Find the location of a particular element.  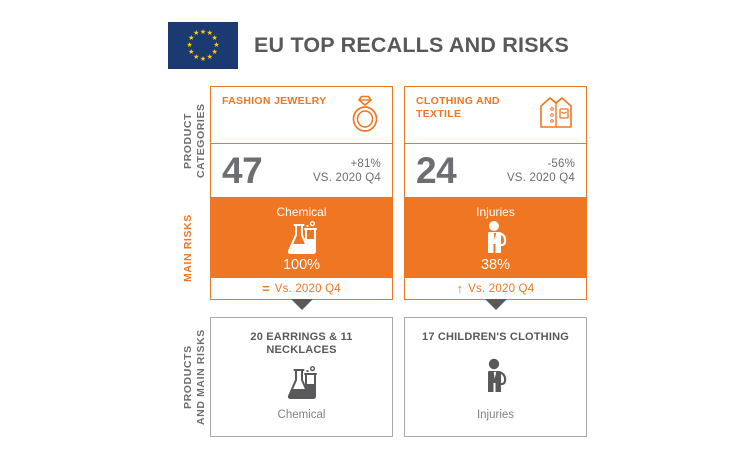

shirt-icon is located at coordinates (556, 115).